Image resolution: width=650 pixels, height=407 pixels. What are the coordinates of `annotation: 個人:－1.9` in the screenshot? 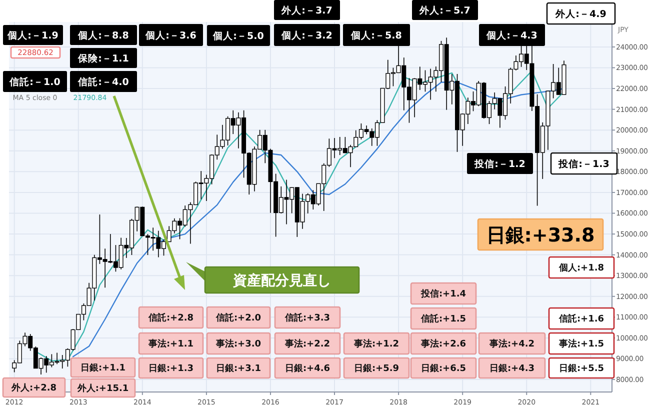 It's located at (32, 35).